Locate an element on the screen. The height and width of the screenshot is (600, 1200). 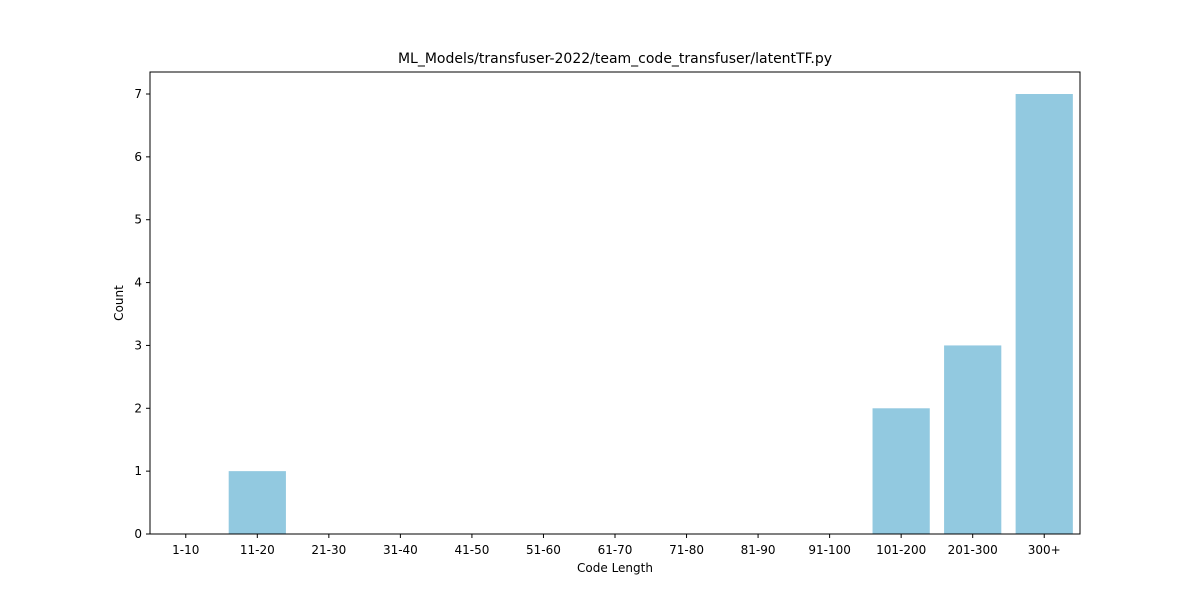
y-tick-label: 1 is located at coordinates (138, 471).